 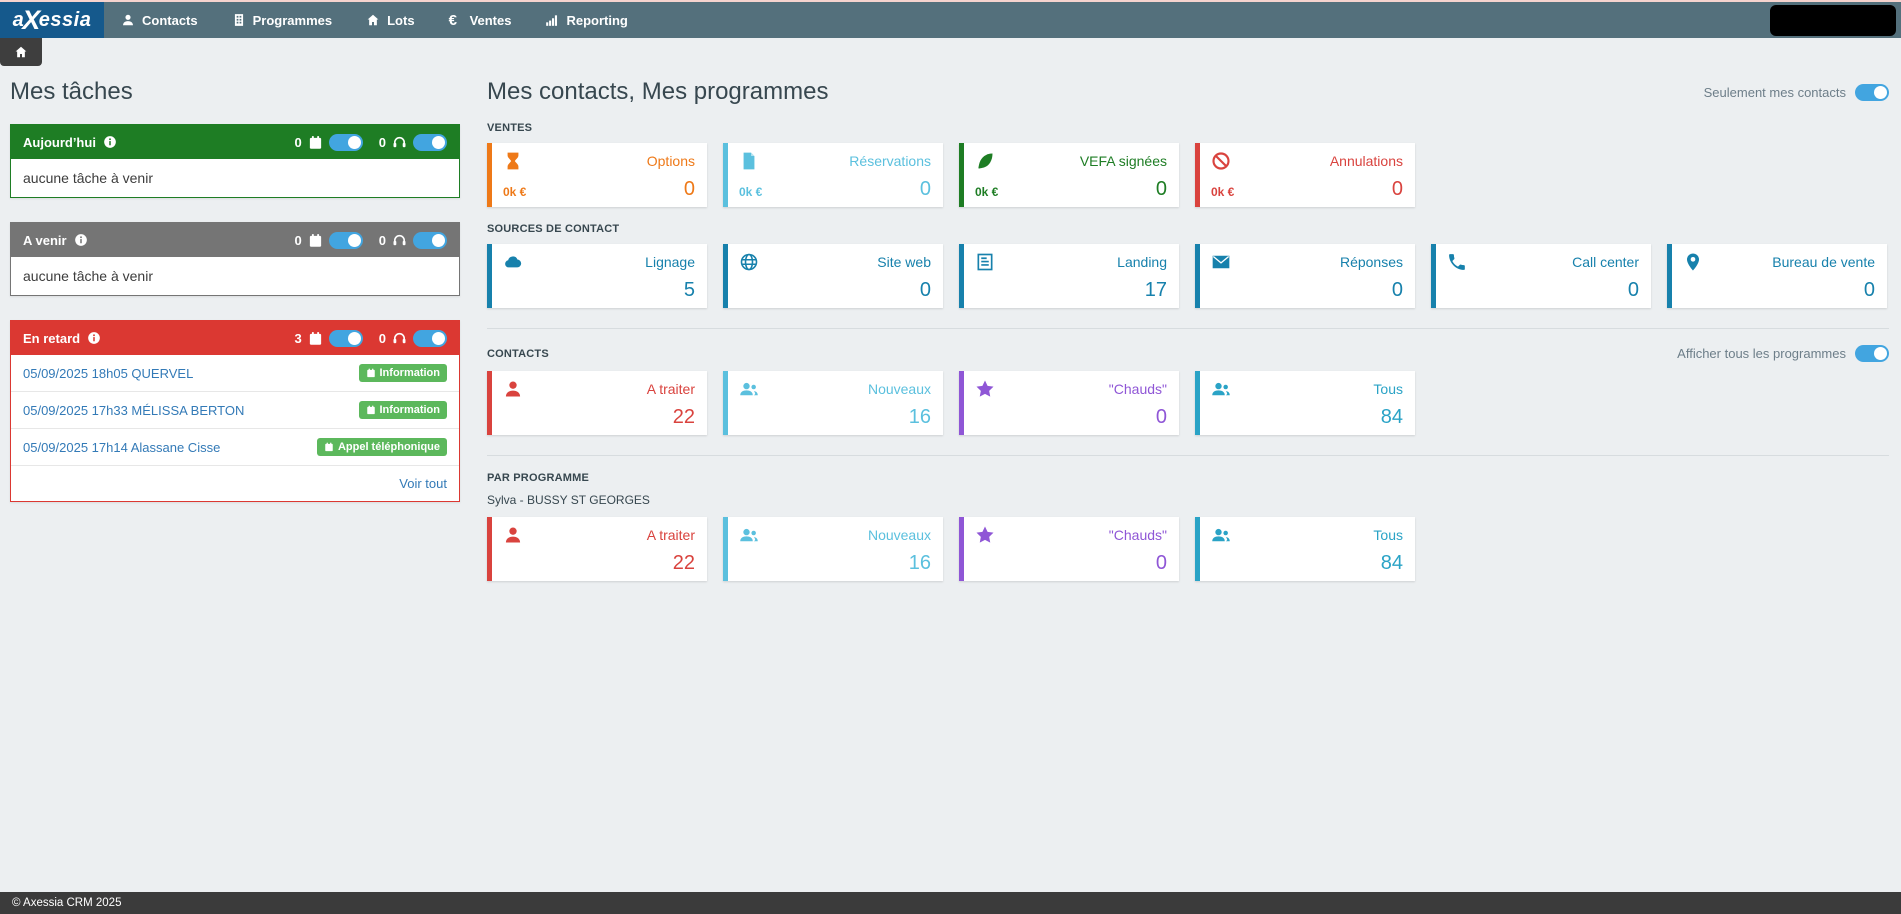 What do you see at coordinates (985, 161) in the screenshot?
I see `feather-icon` at bounding box center [985, 161].